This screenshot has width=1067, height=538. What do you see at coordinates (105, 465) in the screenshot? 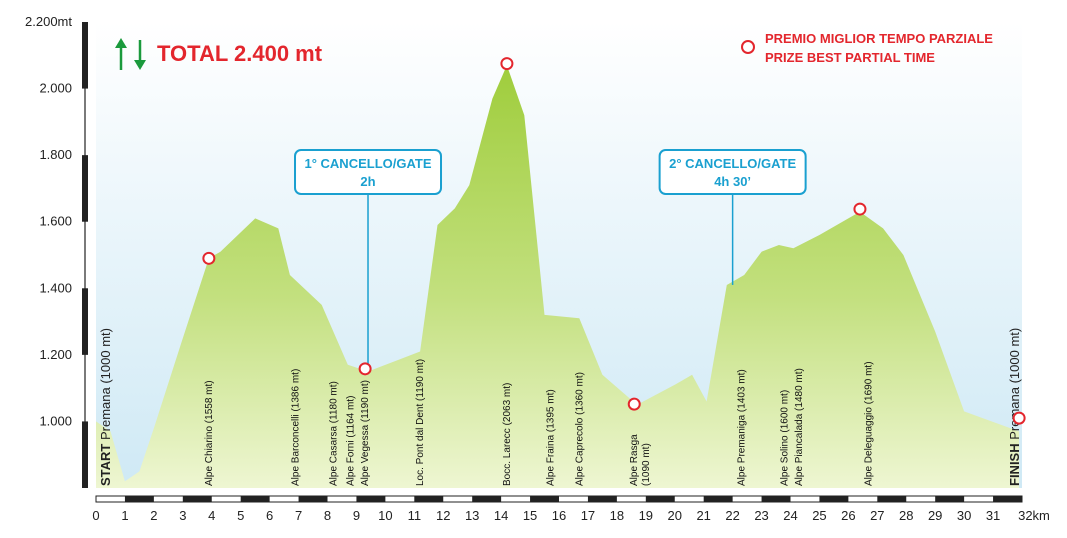
I see `start-bold: START` at bounding box center [105, 465].